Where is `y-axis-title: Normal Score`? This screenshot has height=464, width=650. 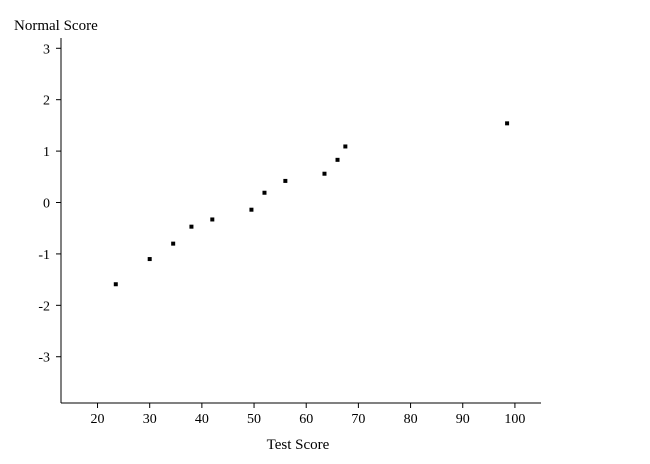 y-axis-title: Normal Score is located at coordinates (56, 26).